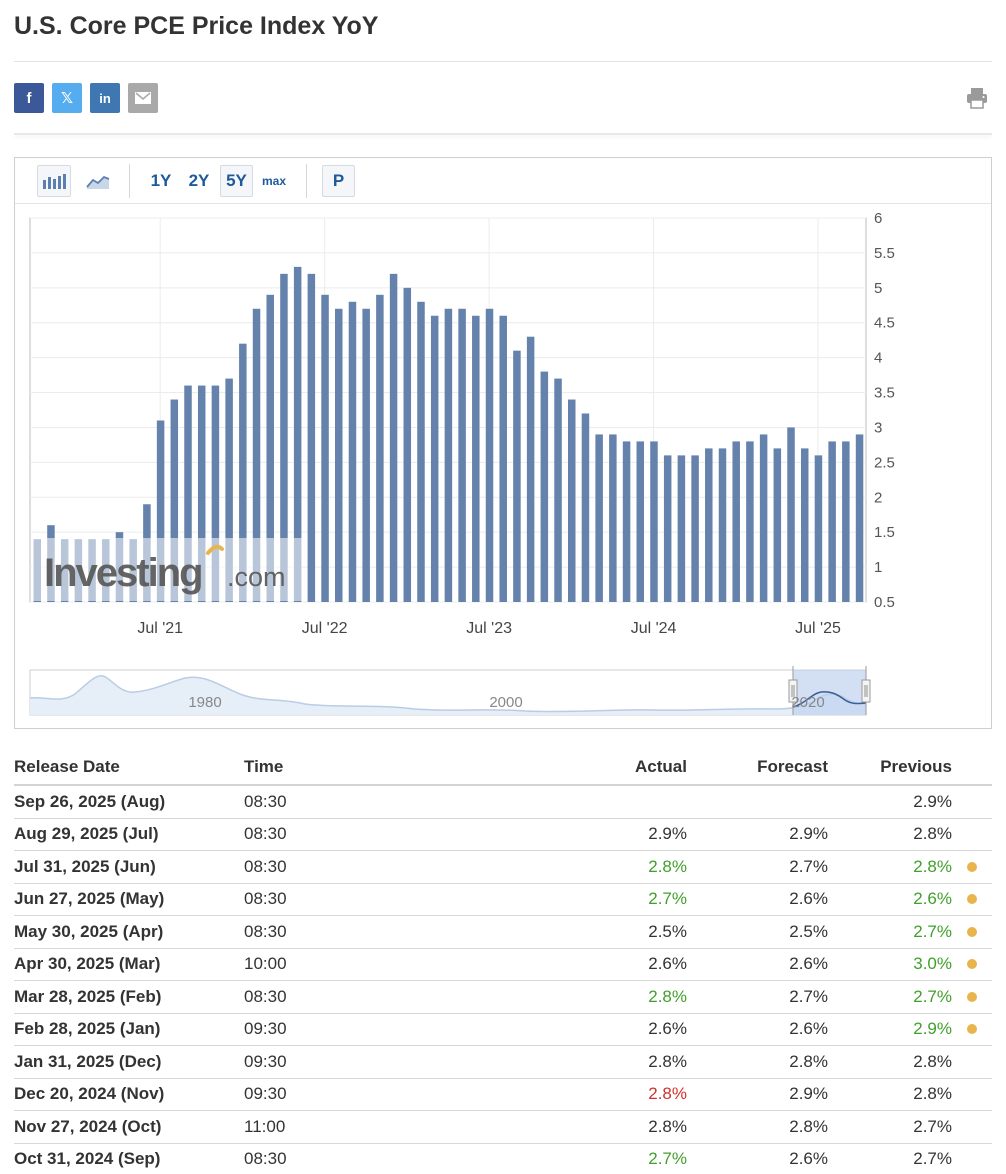 The image size is (1006, 1174). Describe the element at coordinates (818, 628) in the screenshot. I see `x-tick-label: Jul '25` at that location.